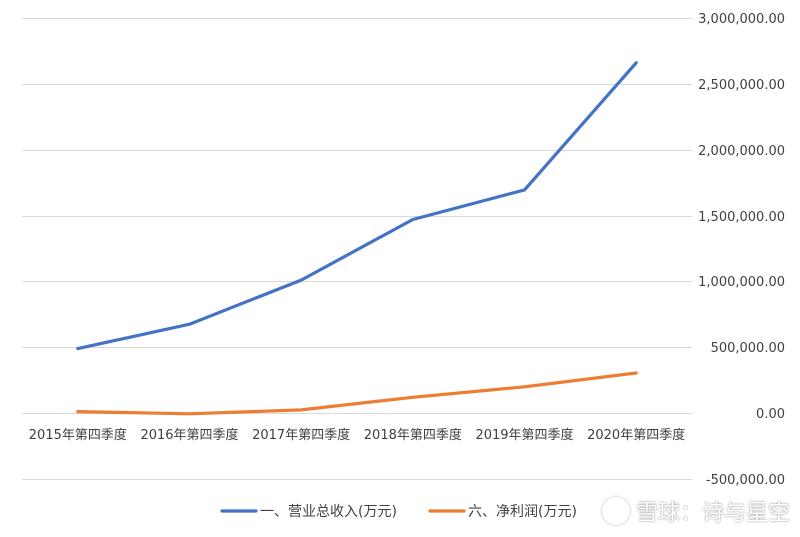  I want to click on watermark: 雪球：诗与星空, so click(695, 511).